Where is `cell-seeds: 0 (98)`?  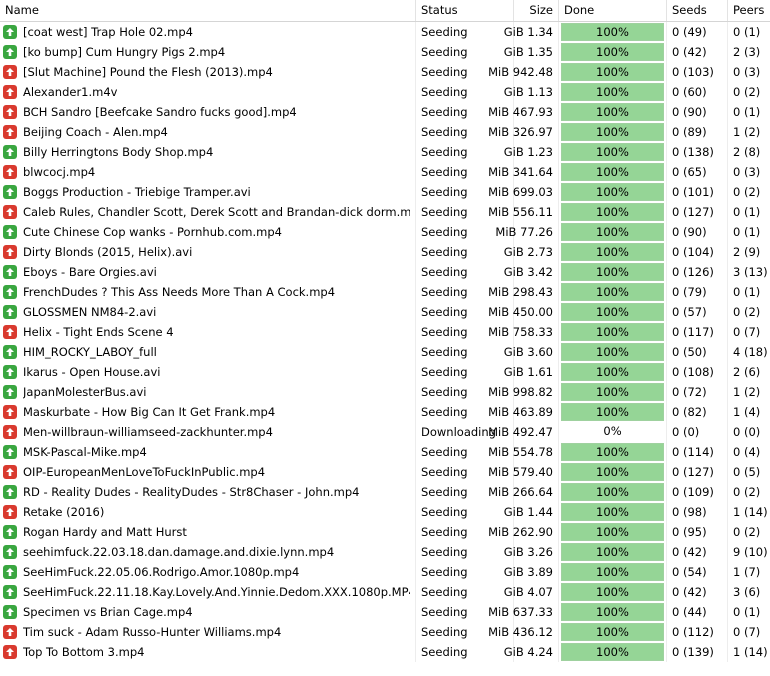
cell-seeds: 0 (98) is located at coordinates (697, 512).